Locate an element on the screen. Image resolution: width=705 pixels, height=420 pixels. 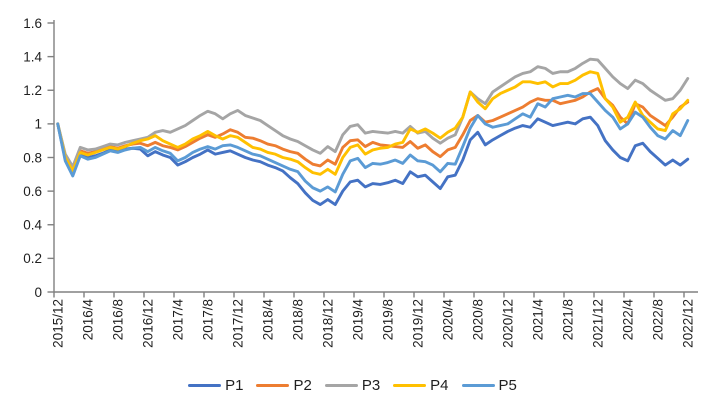
legend-item-p1: P1 is located at coordinates (215, 385).